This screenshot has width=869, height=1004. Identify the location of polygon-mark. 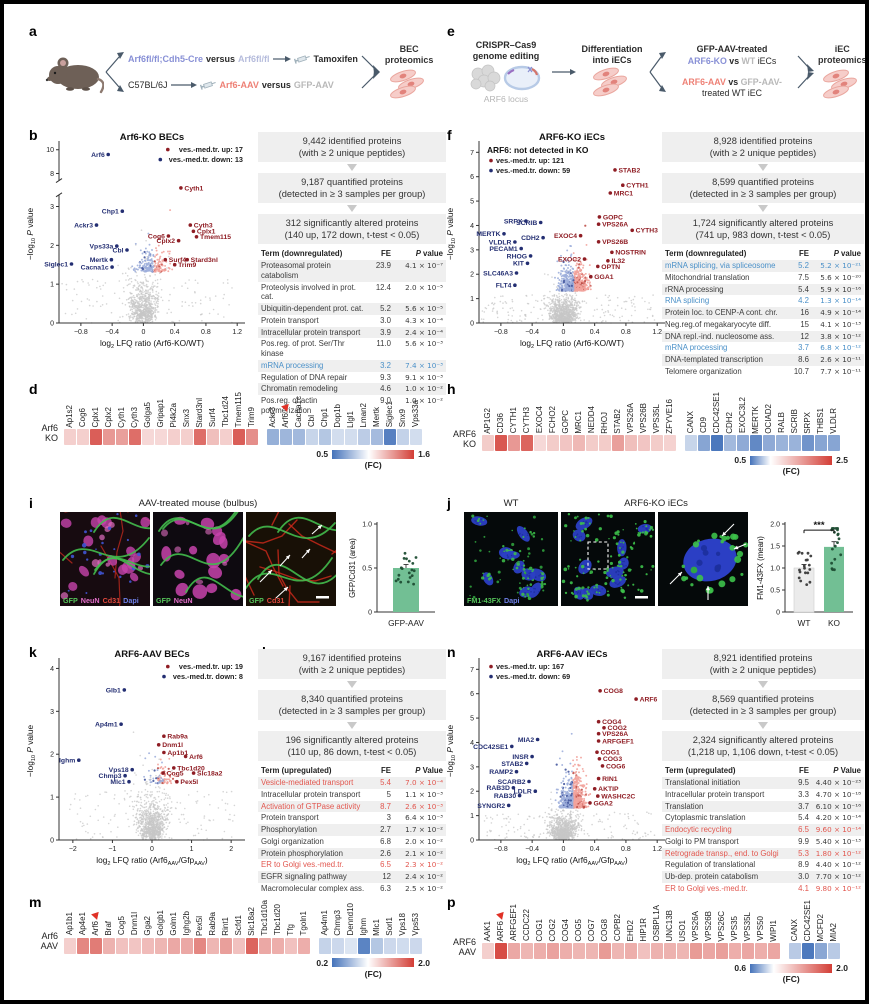
(376, 75).